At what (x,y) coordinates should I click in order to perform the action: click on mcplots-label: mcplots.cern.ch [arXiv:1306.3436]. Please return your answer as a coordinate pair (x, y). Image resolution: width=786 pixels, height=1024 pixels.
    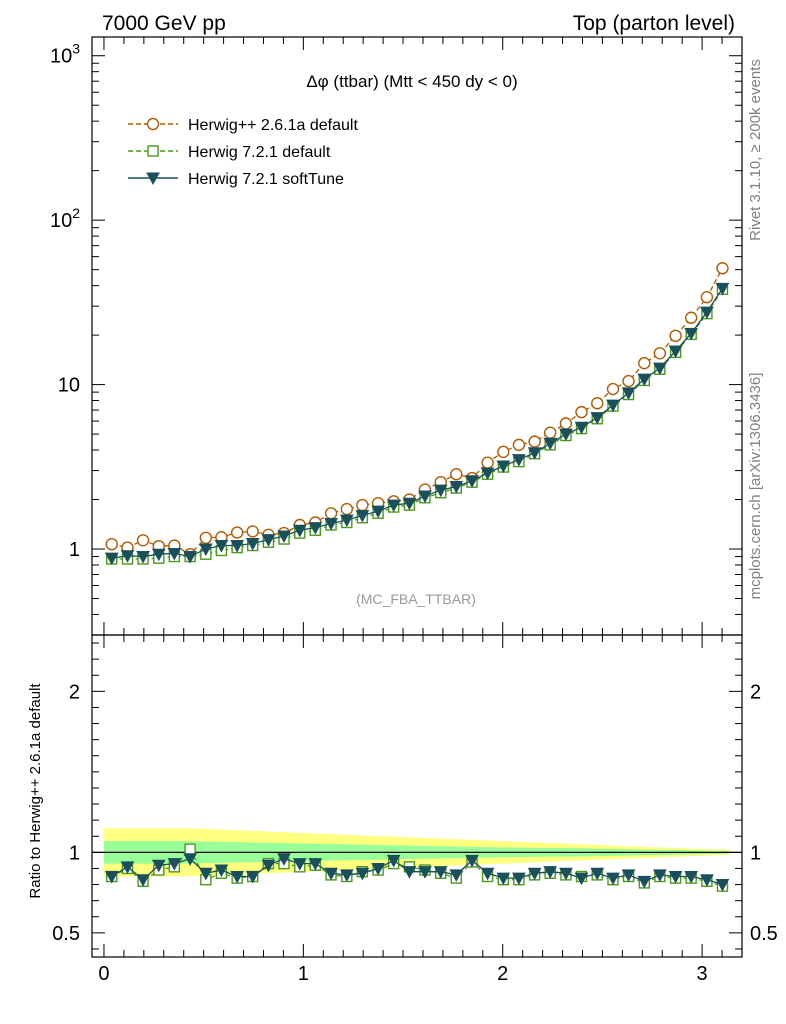
    Looking at the image, I should click on (755, 486).